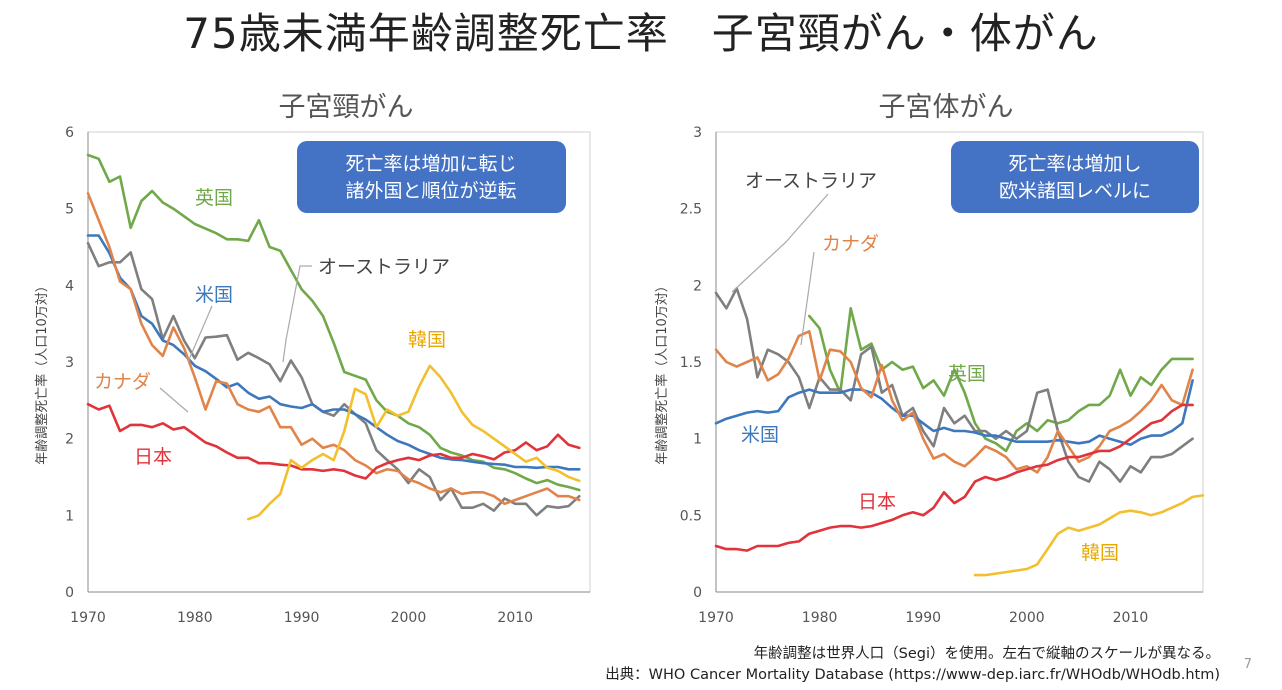 The image size is (1282, 690). Describe the element at coordinates (691, 516) in the screenshot. I see `endometrial-y-tick-label: 0.5` at that location.